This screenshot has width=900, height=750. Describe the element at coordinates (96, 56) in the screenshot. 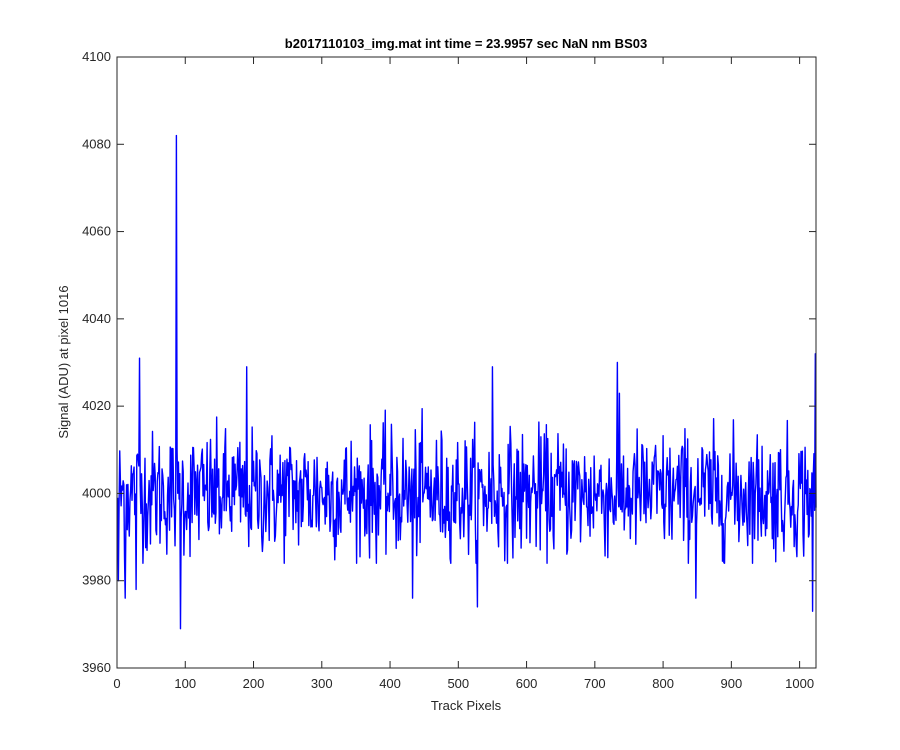

I see `y-tick-label: 4100` at that location.